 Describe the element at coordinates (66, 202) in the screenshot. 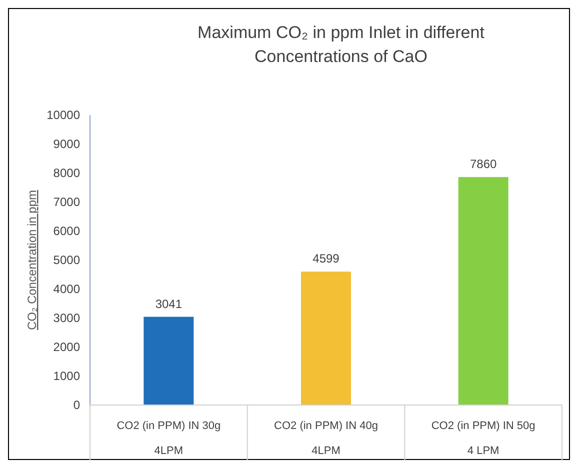

I see `y-tick-label: 7000` at that location.